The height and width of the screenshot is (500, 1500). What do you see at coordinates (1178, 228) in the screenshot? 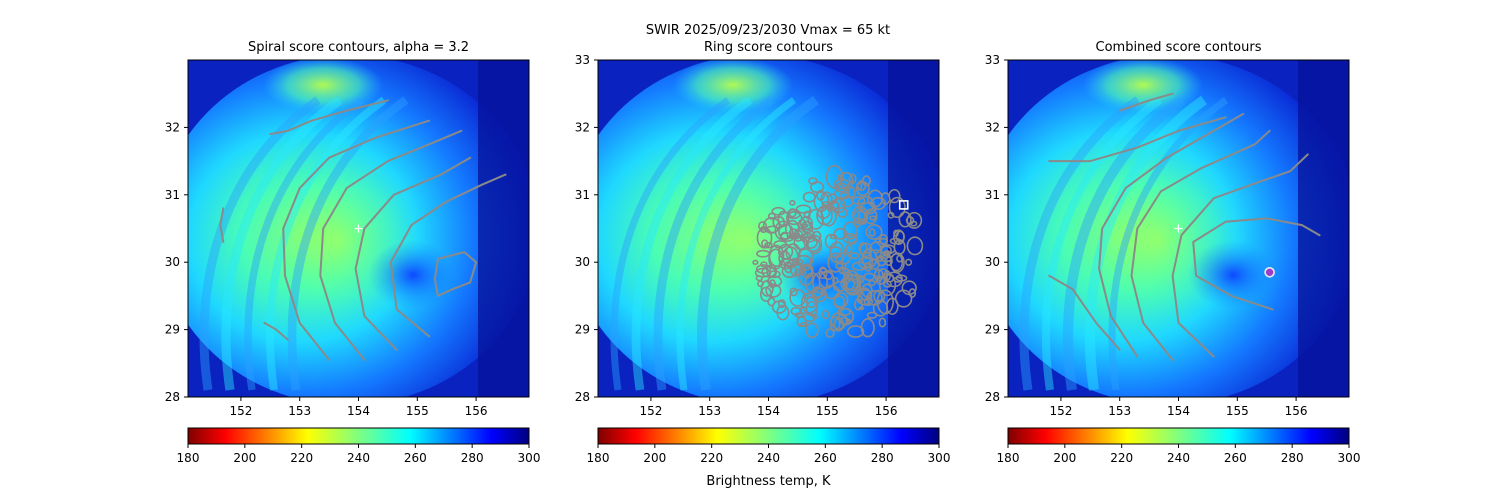
I see `center-marker` at bounding box center [1178, 228].